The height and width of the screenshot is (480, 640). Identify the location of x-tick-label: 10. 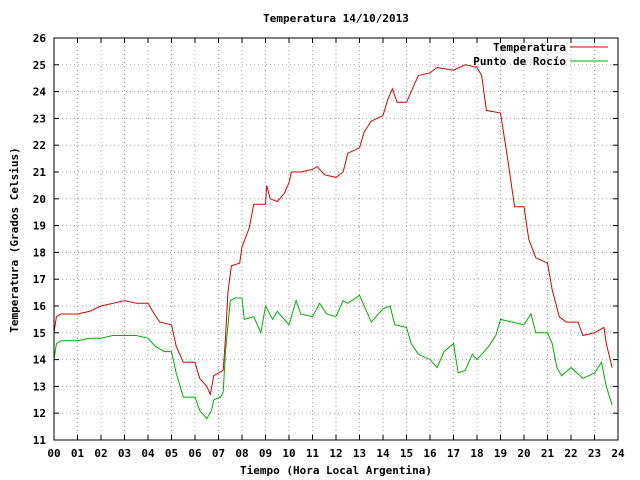
(288, 453).